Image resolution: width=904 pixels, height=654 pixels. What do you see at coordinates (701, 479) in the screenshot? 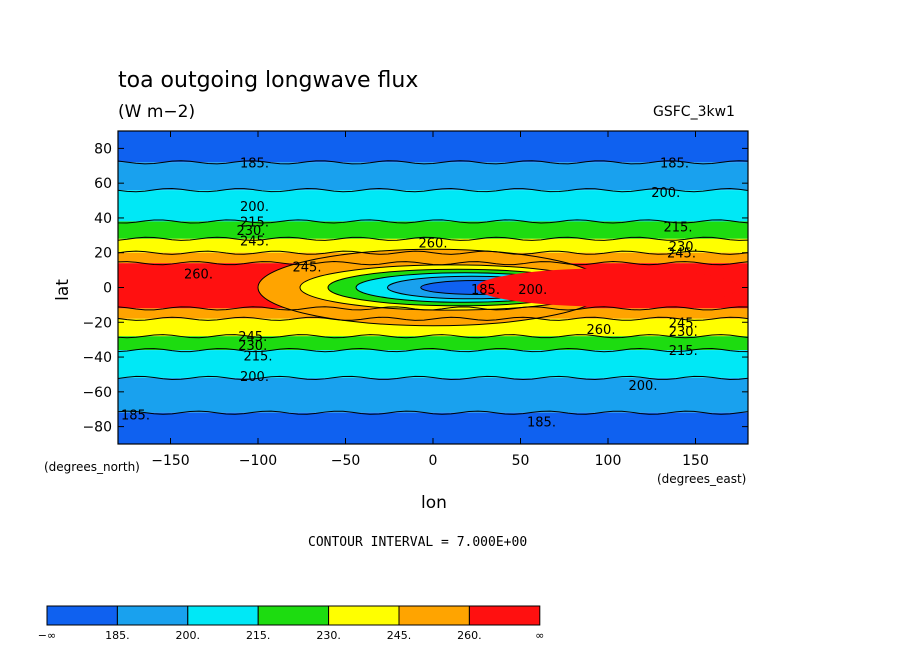
I see `x-units-label: (degrees_east)` at bounding box center [701, 479].